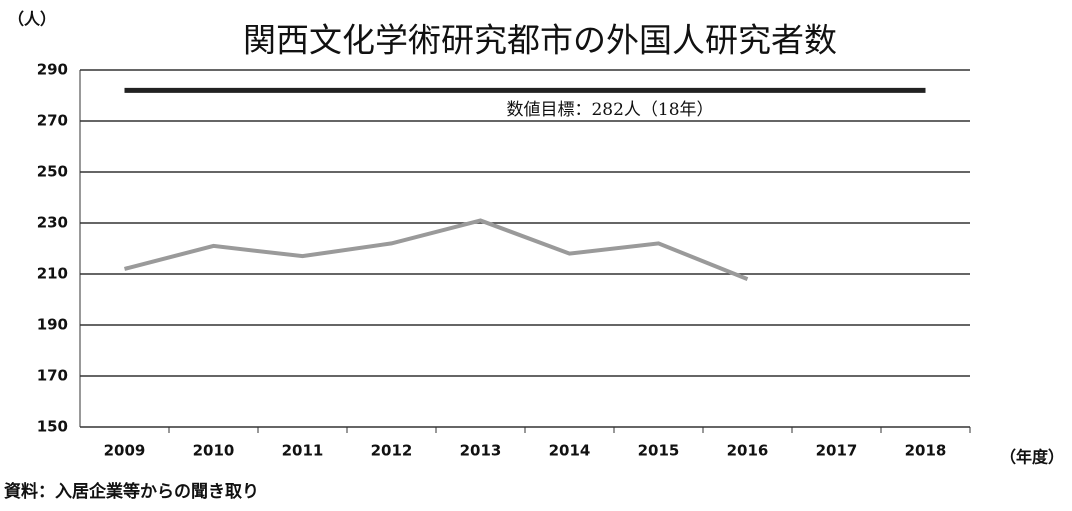  I want to click on y-tick-label: 230, so click(52, 223).